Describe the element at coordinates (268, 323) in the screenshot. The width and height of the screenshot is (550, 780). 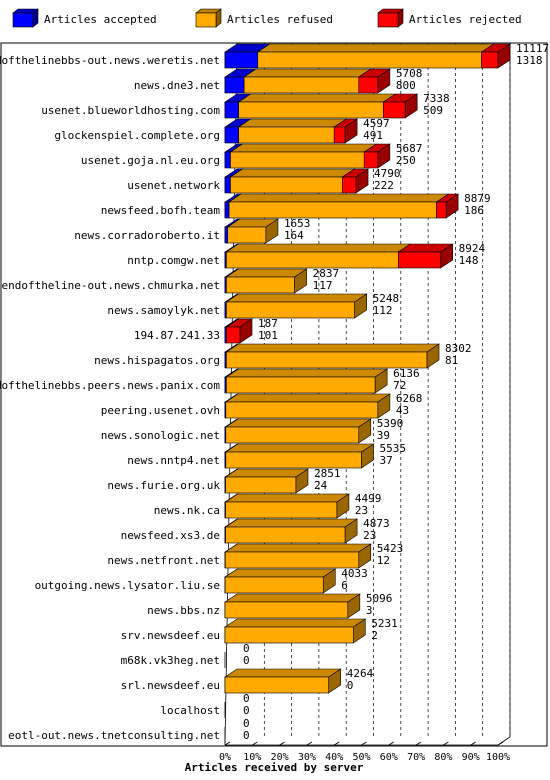
I see `value-label-total: 187` at that location.